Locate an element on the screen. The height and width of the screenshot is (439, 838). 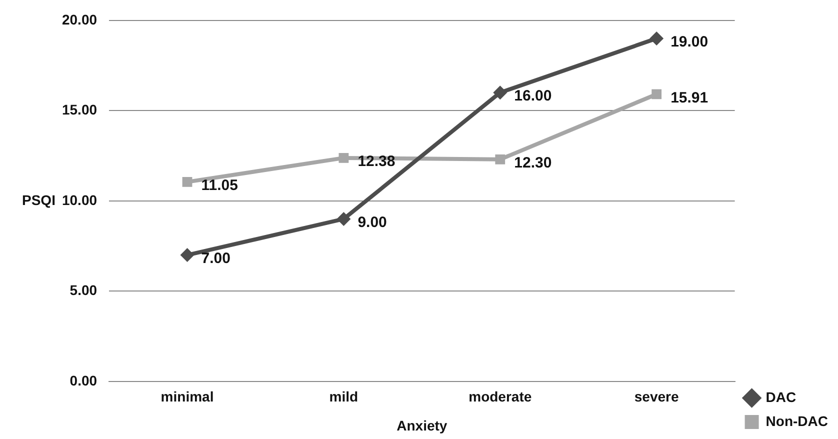
data-label: 12.30 is located at coordinates (533, 163).